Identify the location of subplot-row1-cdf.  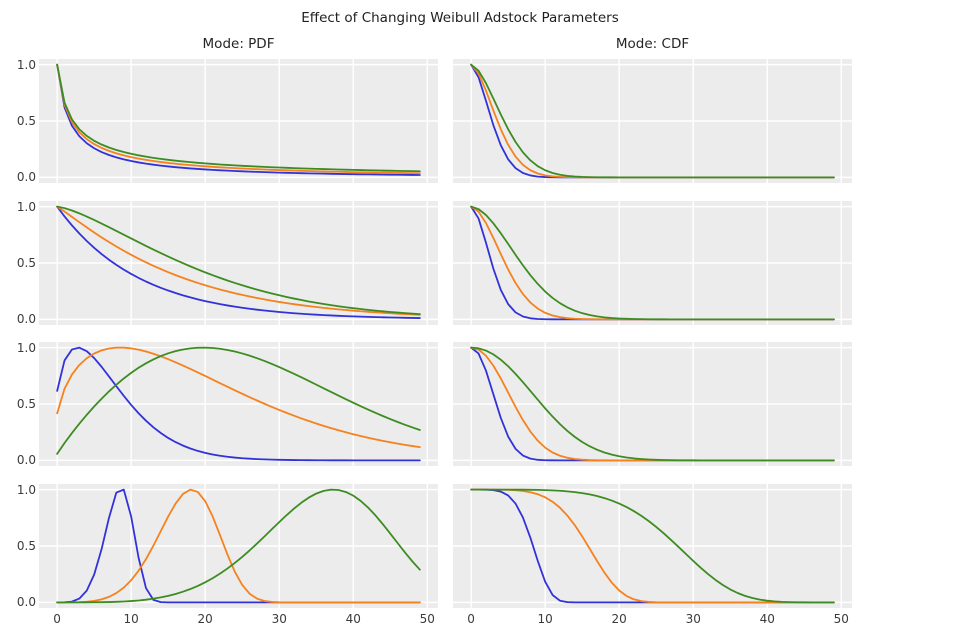
(652, 121).